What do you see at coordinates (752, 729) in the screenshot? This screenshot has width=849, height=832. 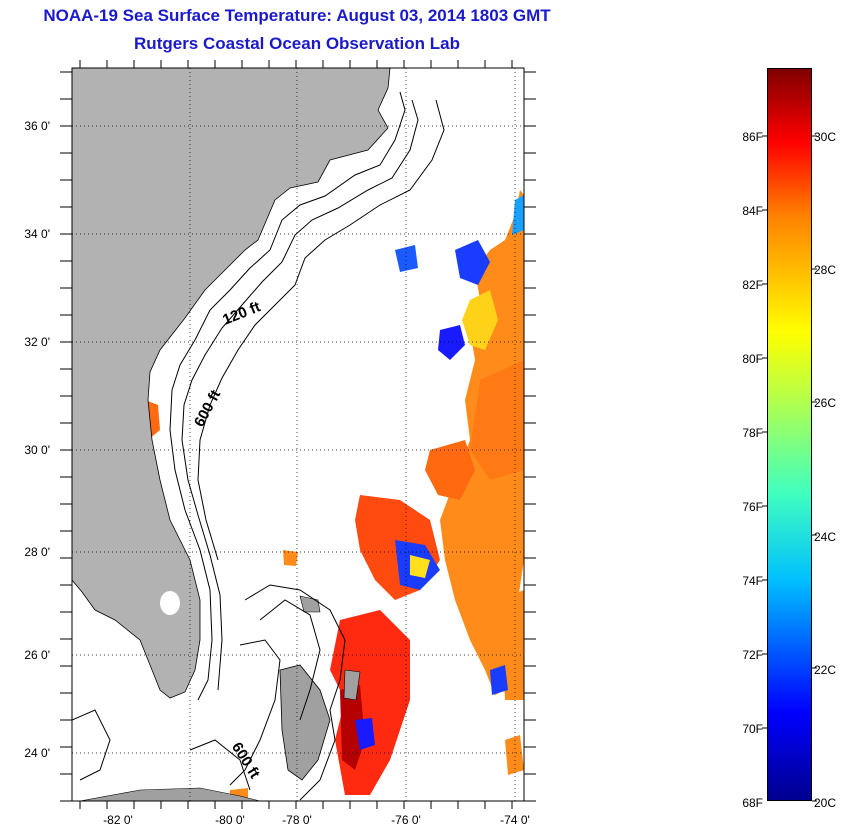 I see `colorbar-f-label: 70F` at bounding box center [752, 729].